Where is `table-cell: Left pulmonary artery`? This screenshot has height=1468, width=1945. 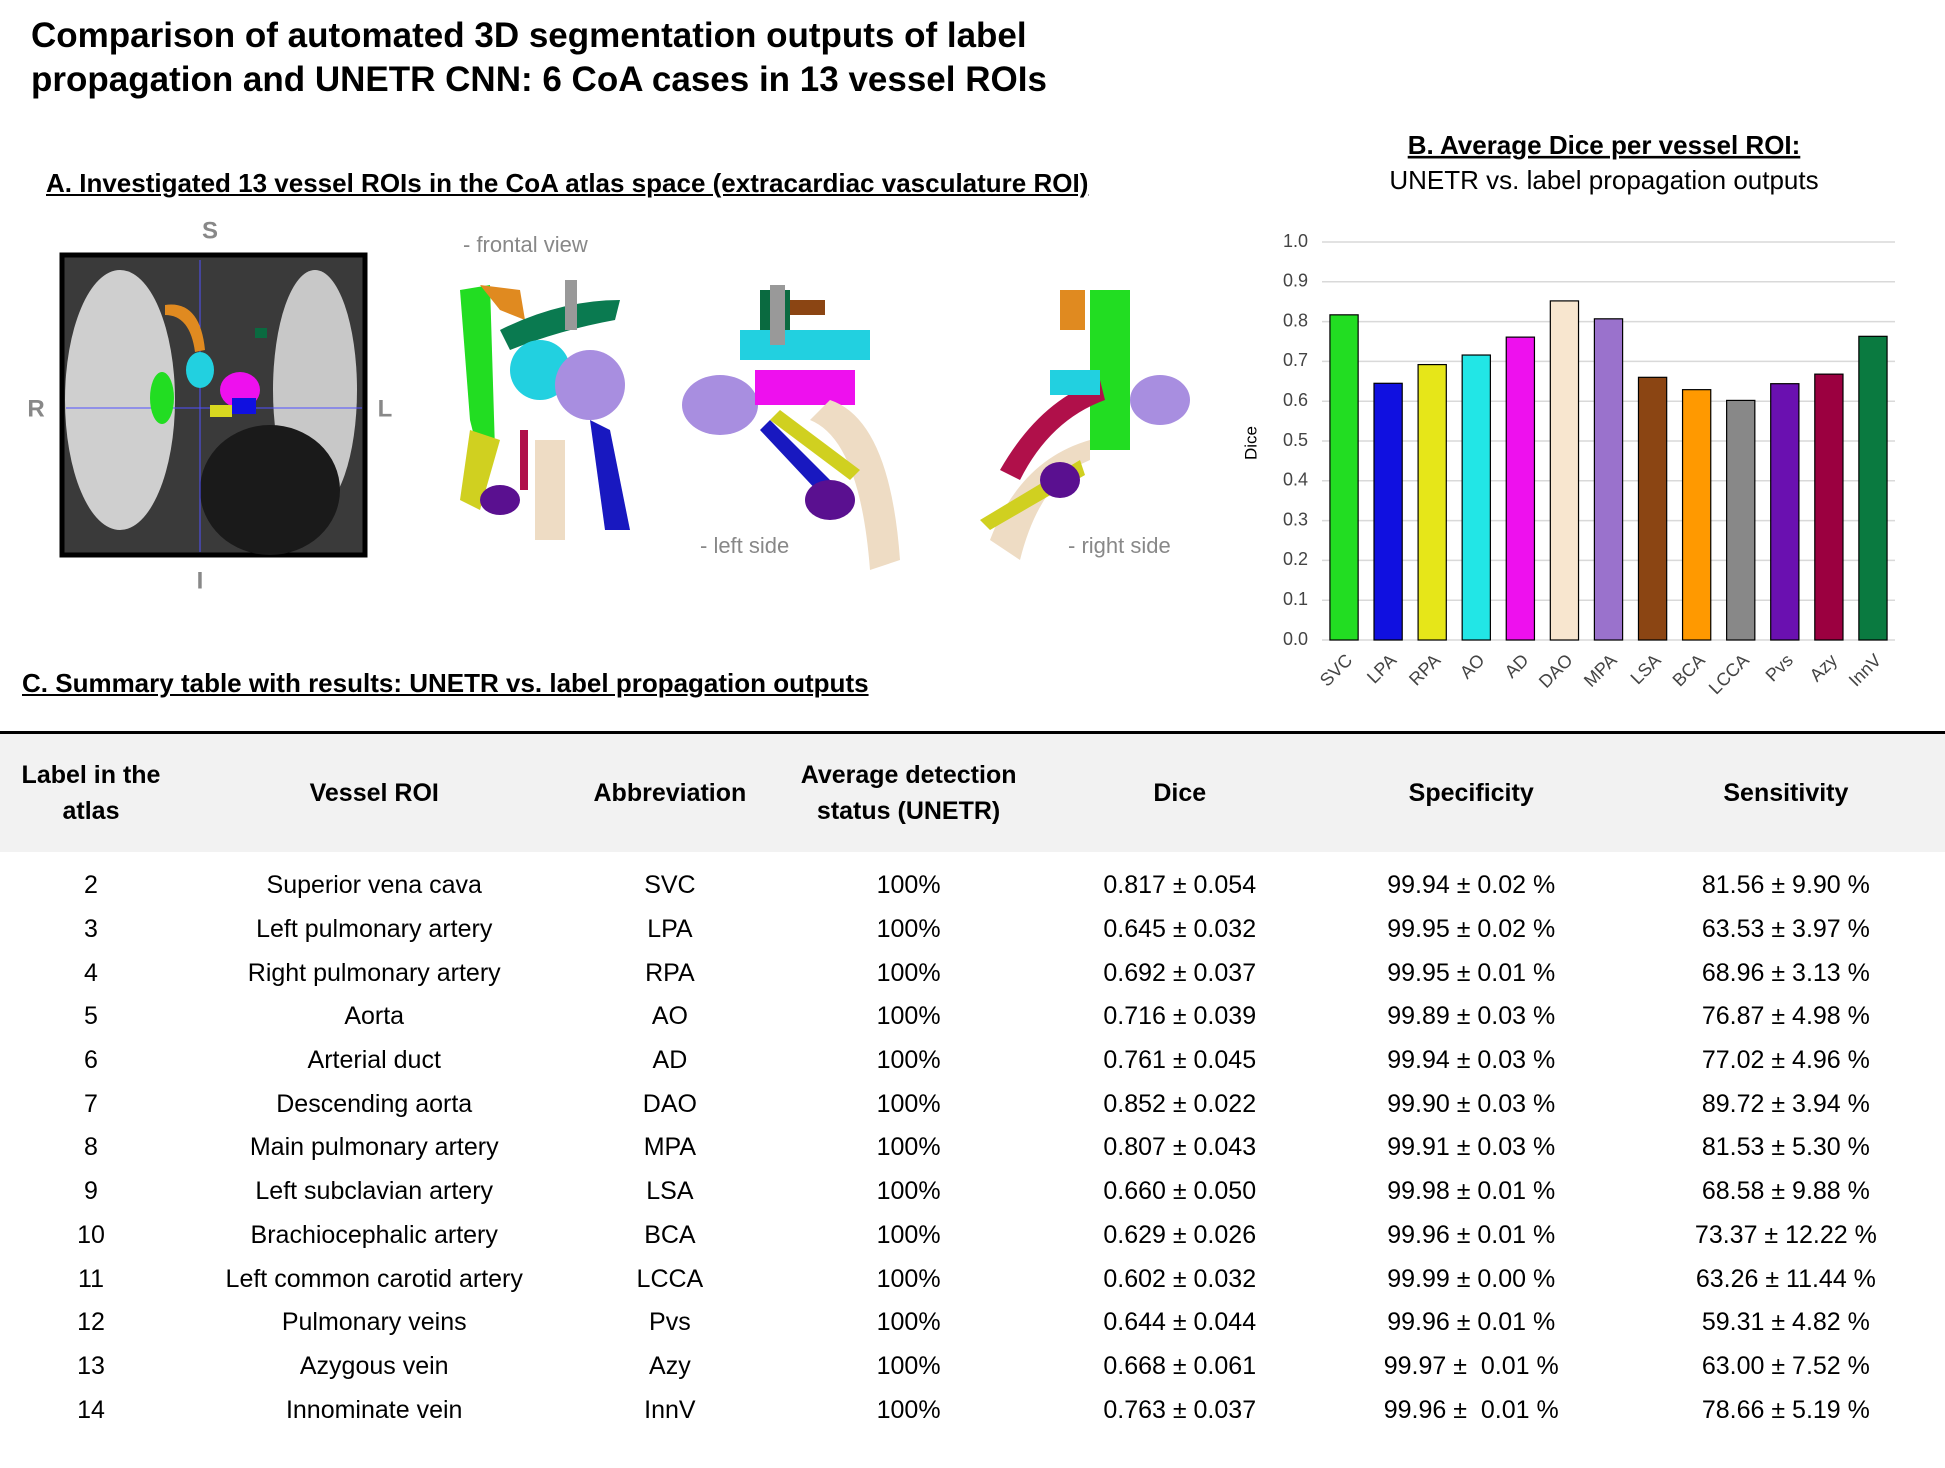
table-cell: Left pulmonary artery is located at coordinates (374, 929).